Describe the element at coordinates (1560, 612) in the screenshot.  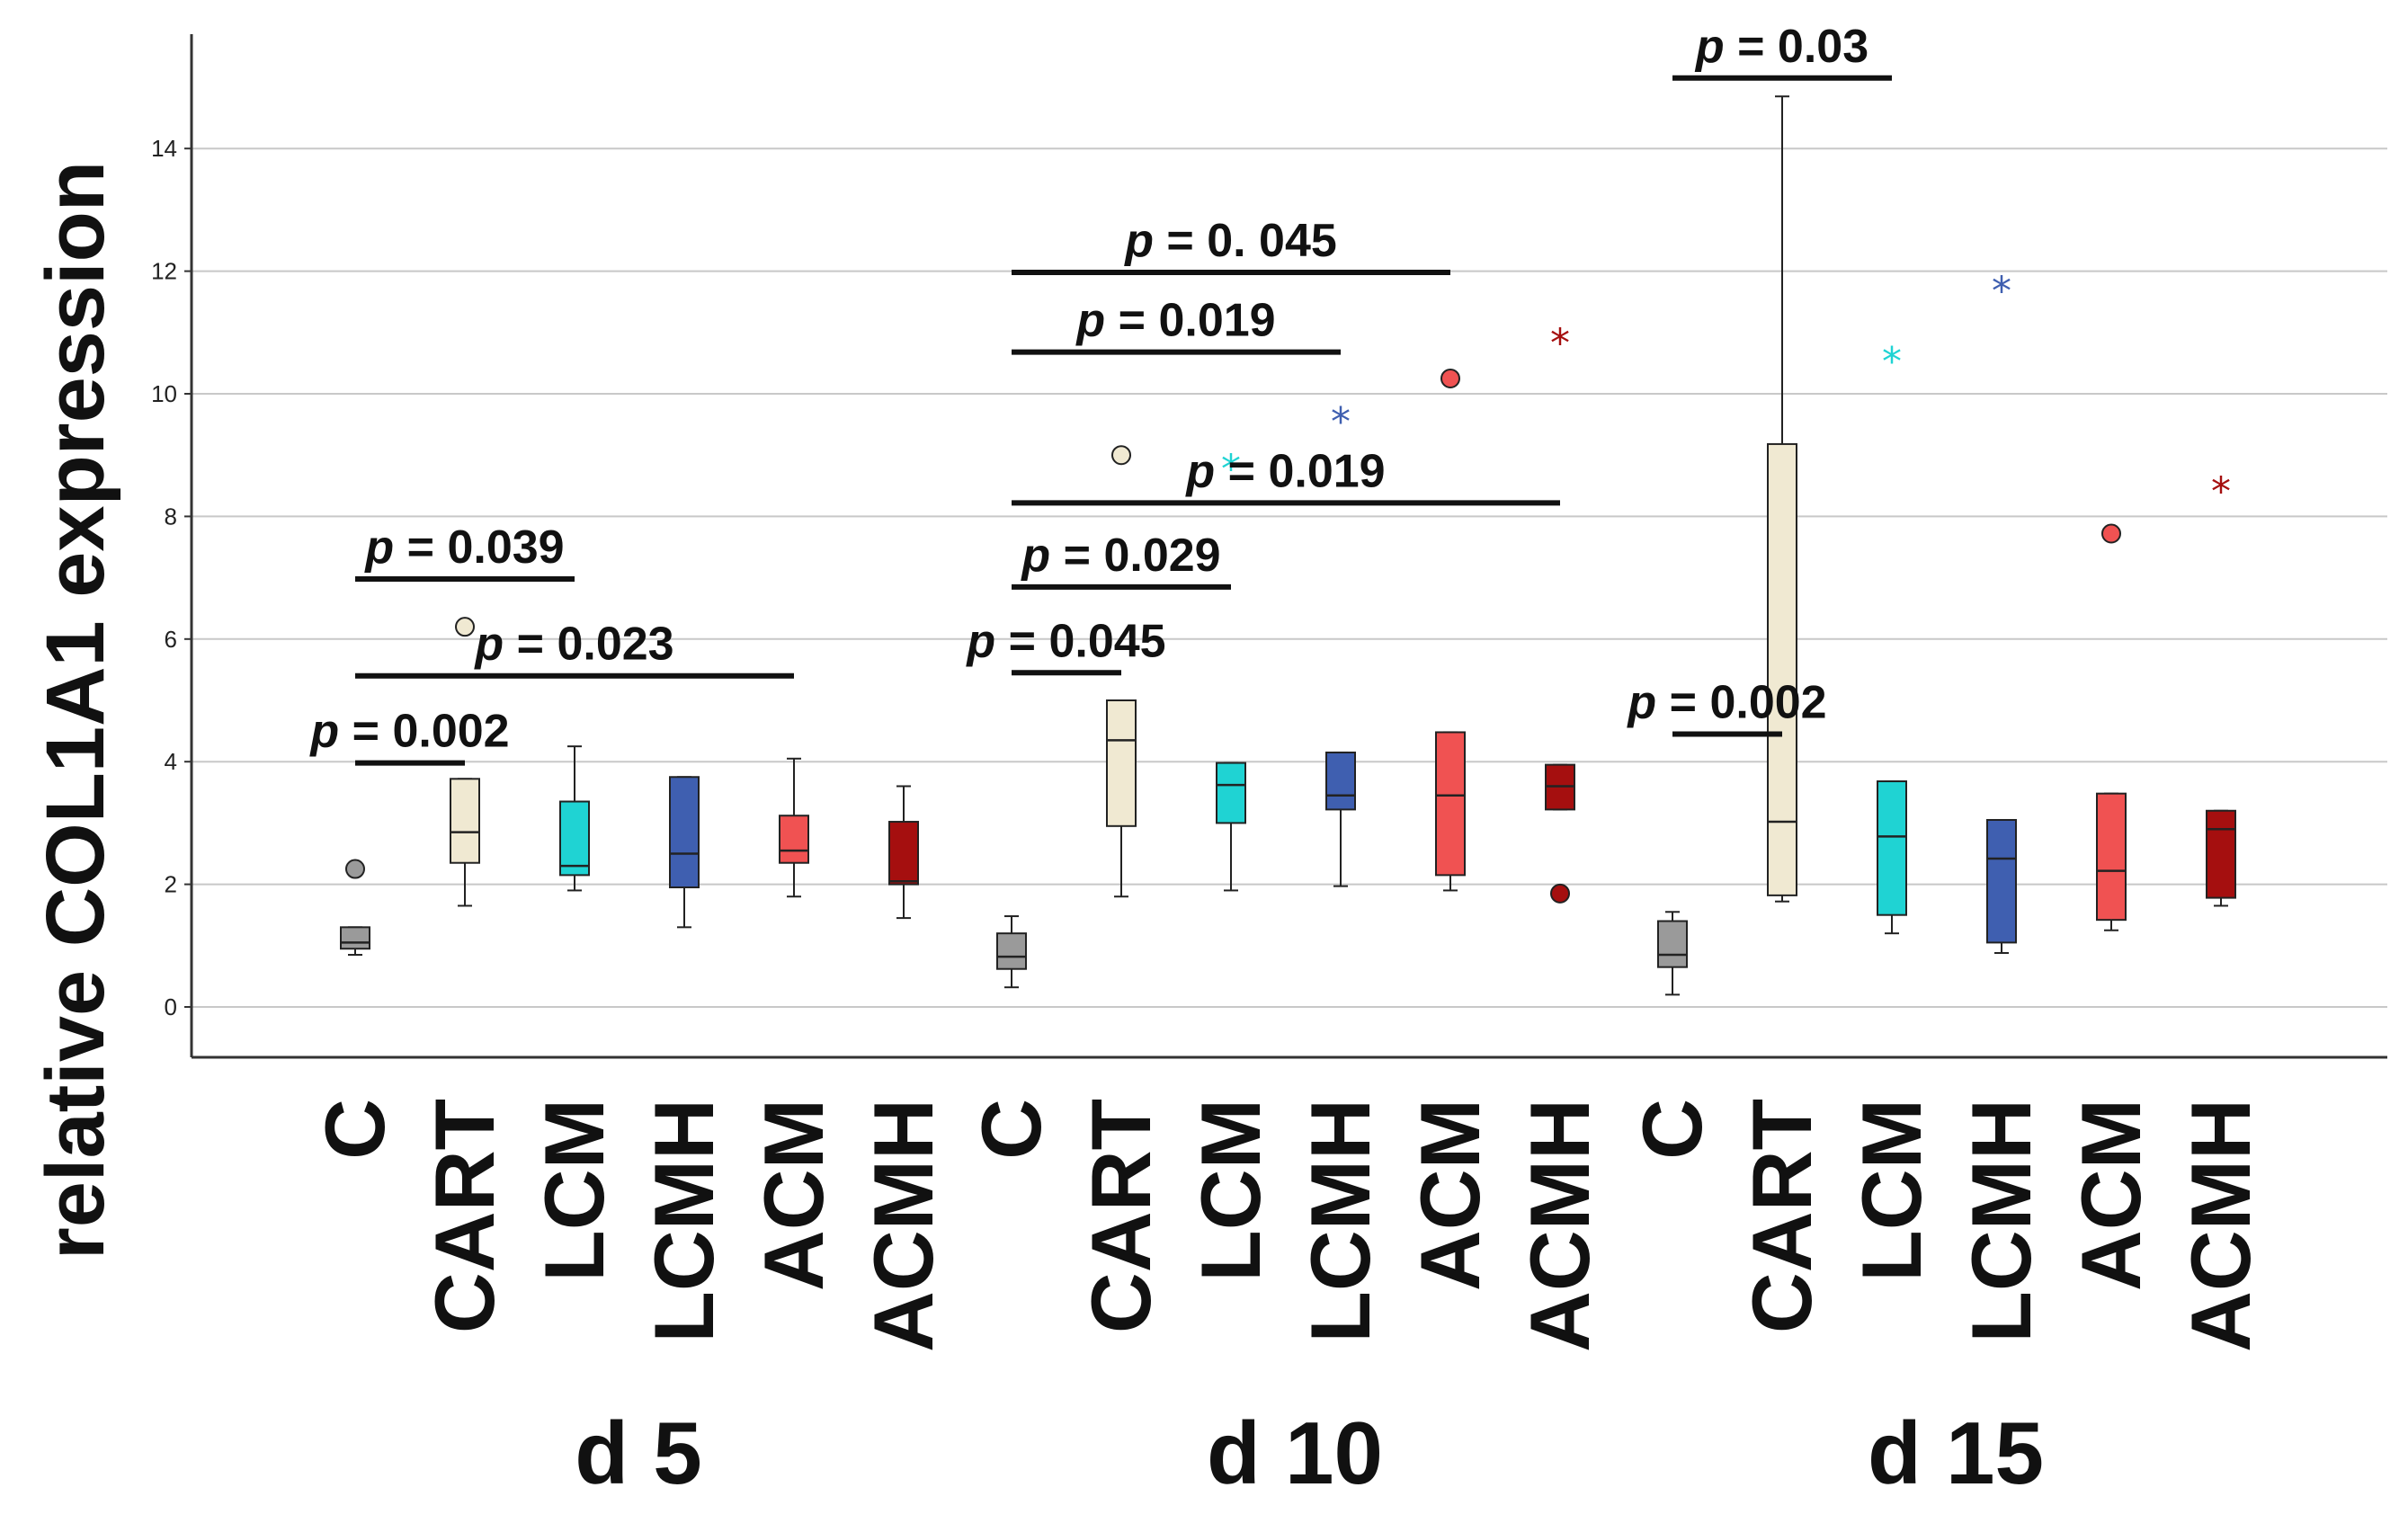
I see `box-d10-ACMH: *` at that location.